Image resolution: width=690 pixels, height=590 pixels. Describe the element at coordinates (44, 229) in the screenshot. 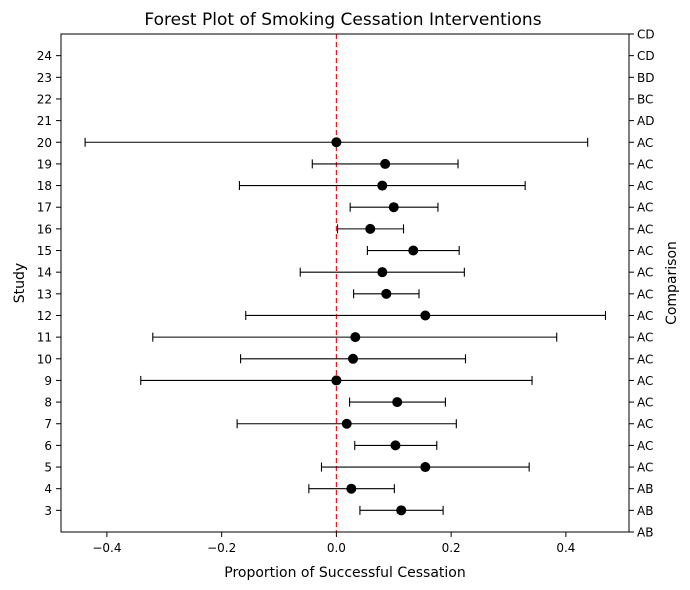

I see `y-tick-label: 16` at that location.